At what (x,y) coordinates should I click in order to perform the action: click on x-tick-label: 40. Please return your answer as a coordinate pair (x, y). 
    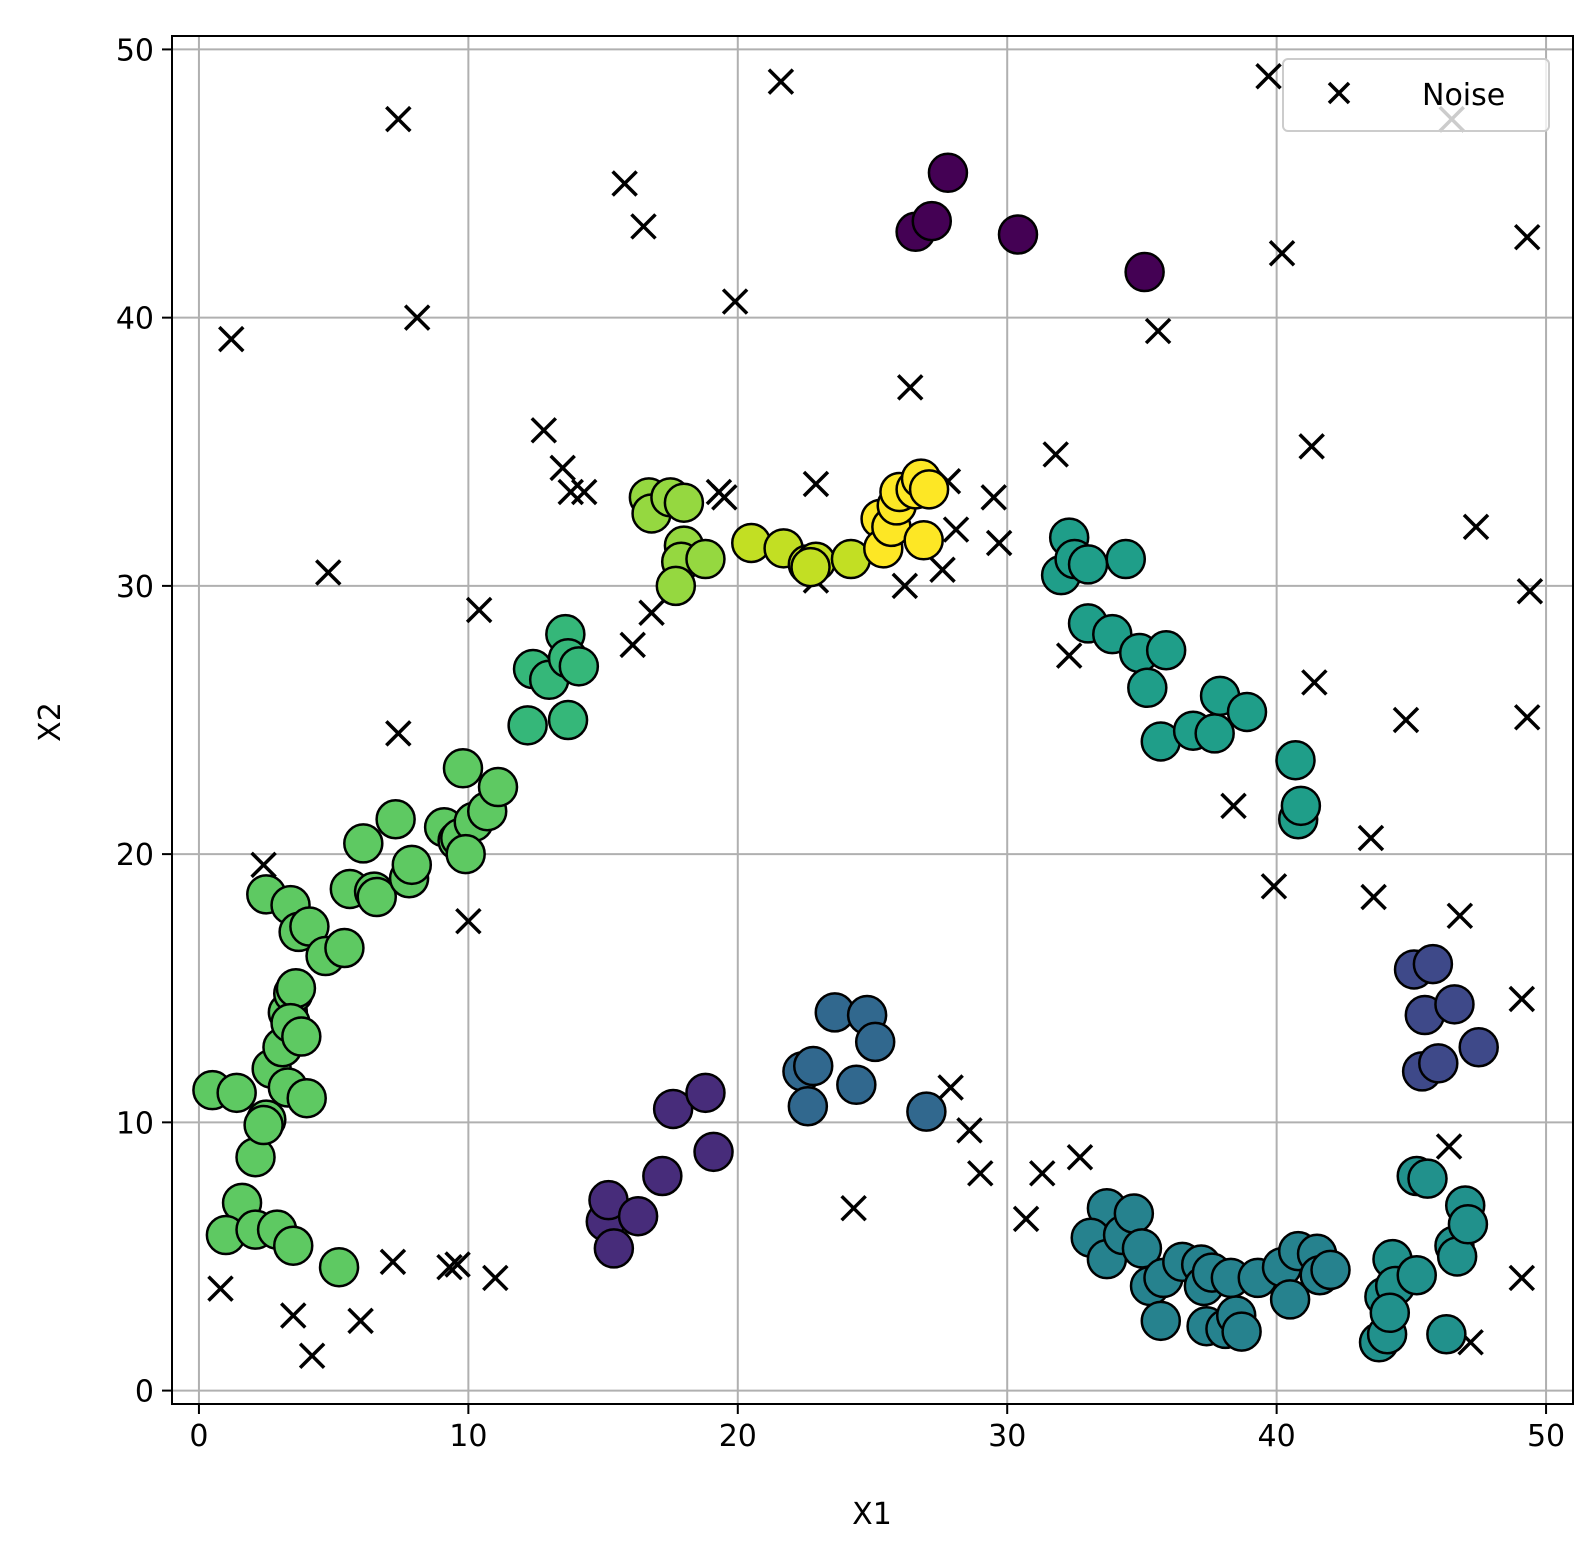
    Looking at the image, I should click on (1277, 1436).